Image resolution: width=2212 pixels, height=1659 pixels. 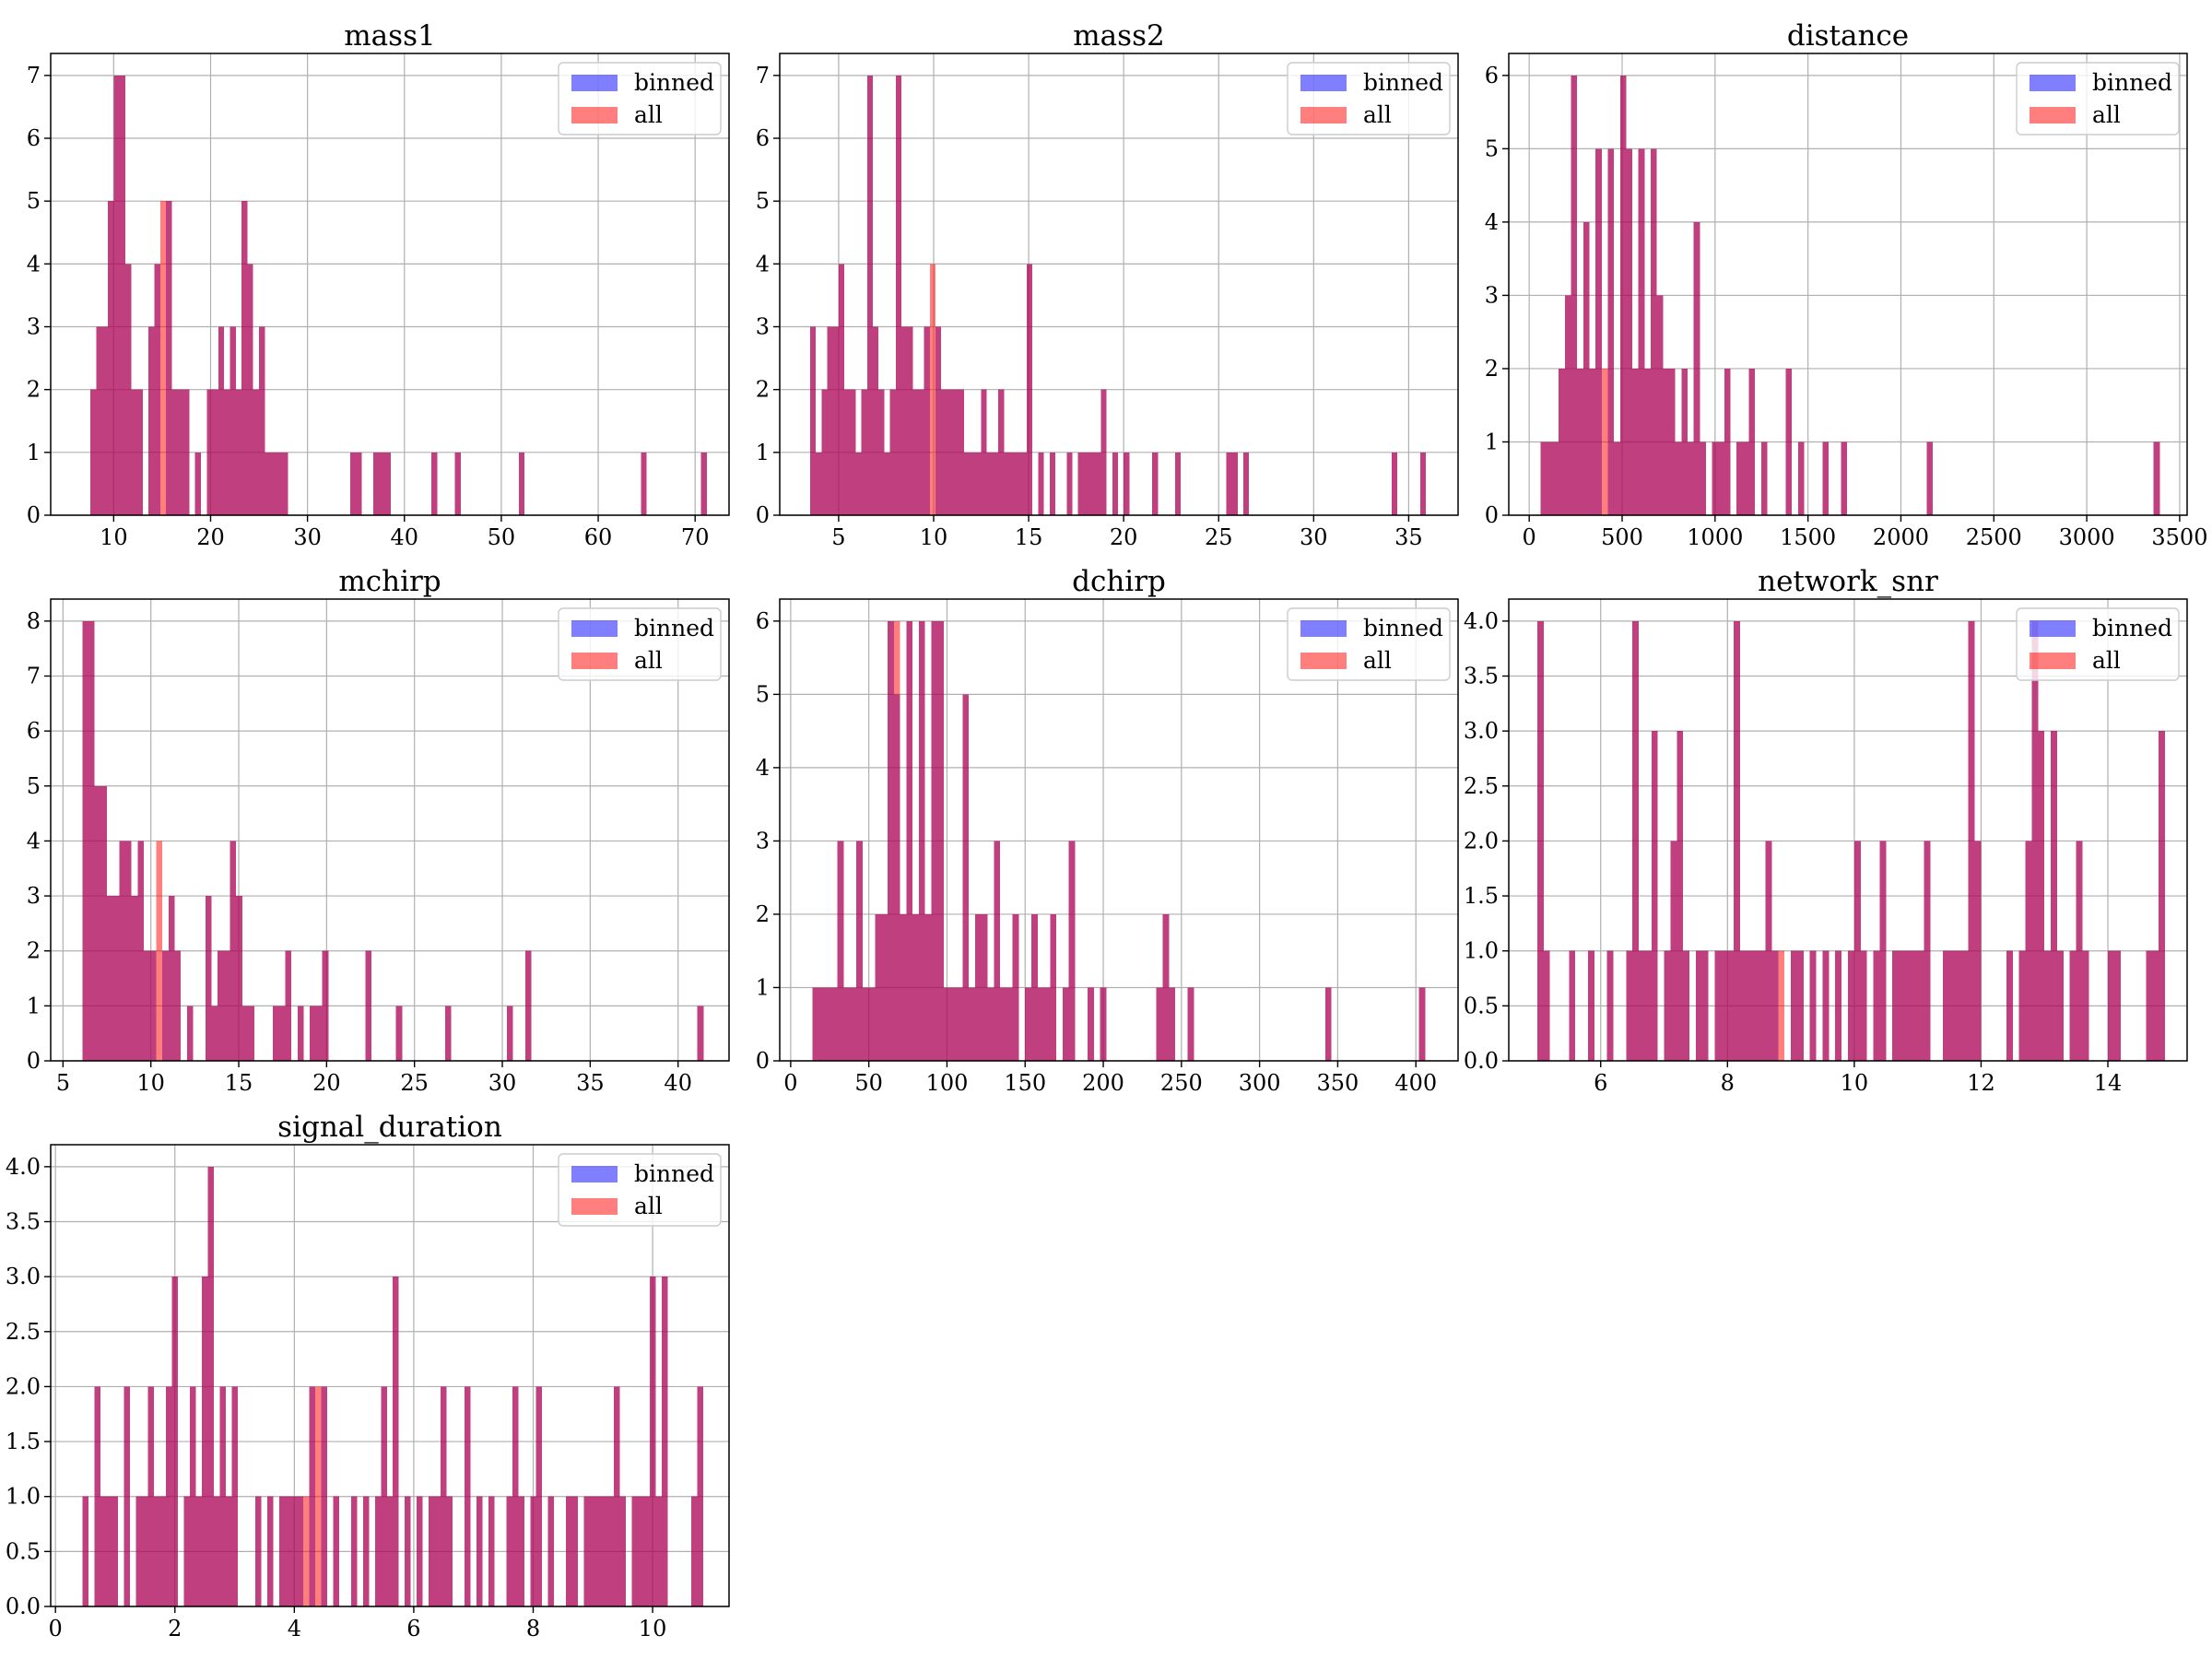 What do you see at coordinates (2053, 628) in the screenshot?
I see `legend-swatch-binned` at bounding box center [2053, 628].